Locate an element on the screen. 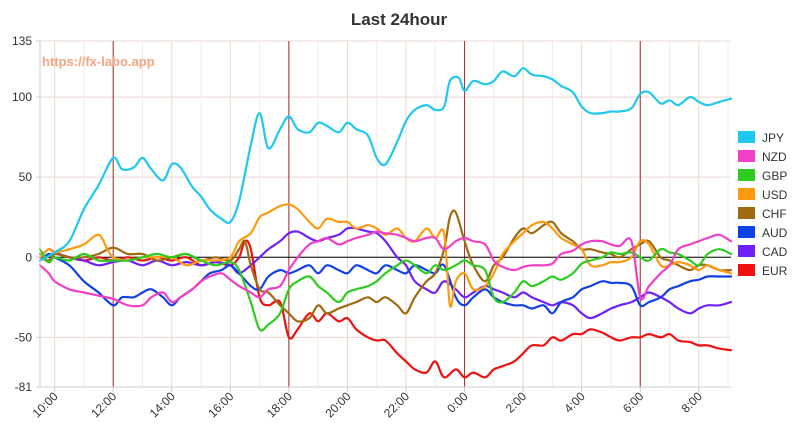 This screenshot has height=425, width=798. legend-label-gbp: GBP is located at coordinates (774, 176).